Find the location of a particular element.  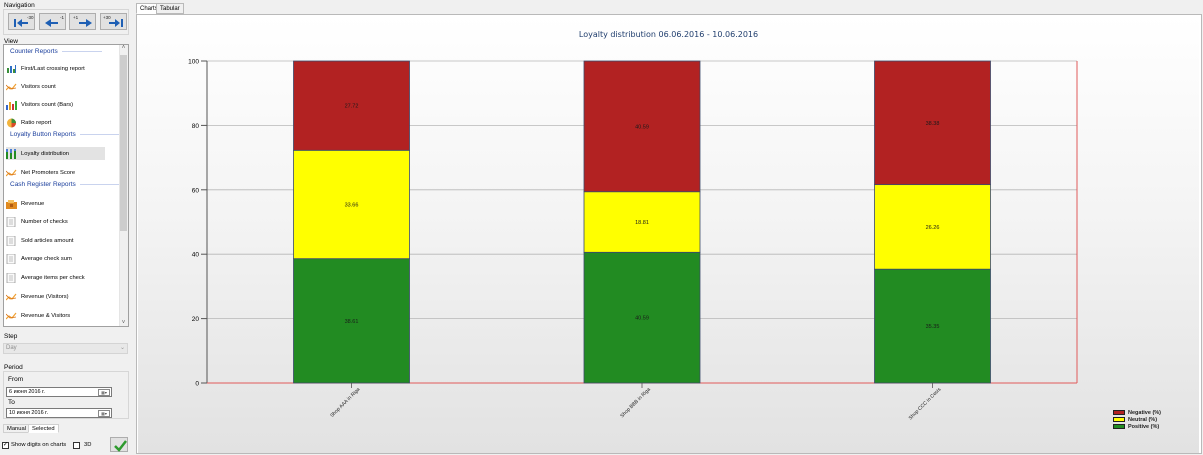

view-group-label: View is located at coordinates (11, 41).